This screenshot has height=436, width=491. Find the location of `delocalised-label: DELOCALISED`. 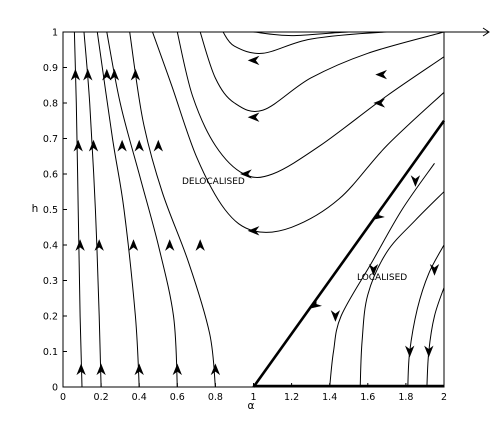

delocalised-label: DELOCALISED is located at coordinates (213, 182).